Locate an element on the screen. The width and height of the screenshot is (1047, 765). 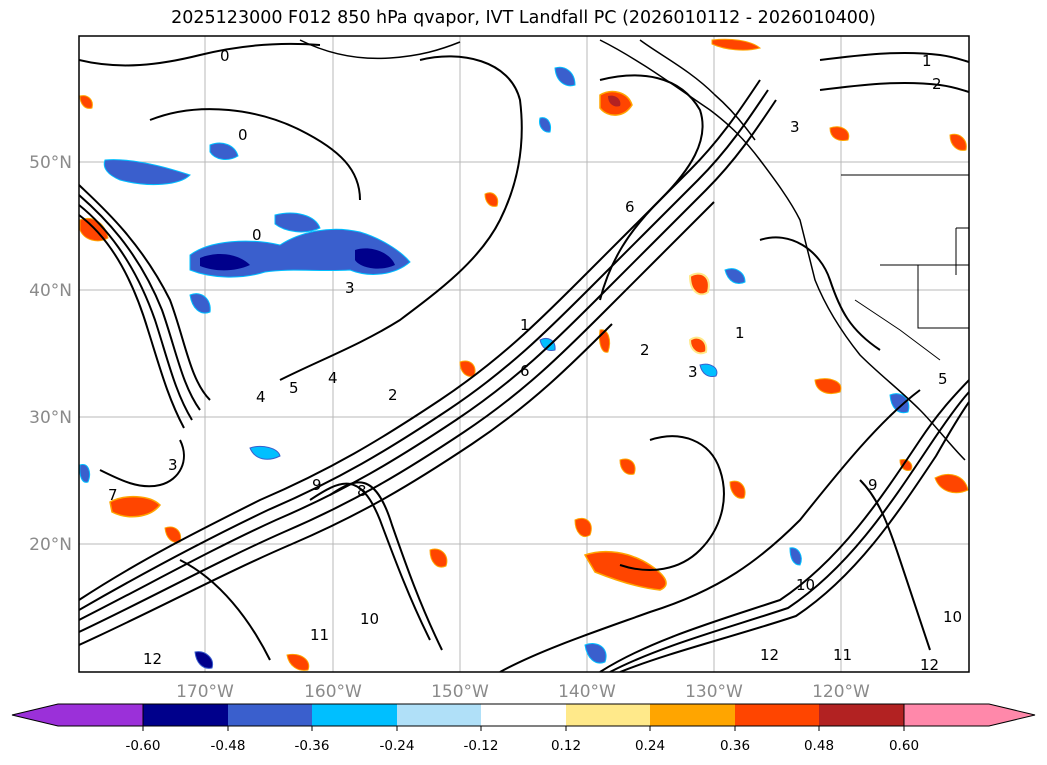
contour-label: 7 is located at coordinates (113, 495).